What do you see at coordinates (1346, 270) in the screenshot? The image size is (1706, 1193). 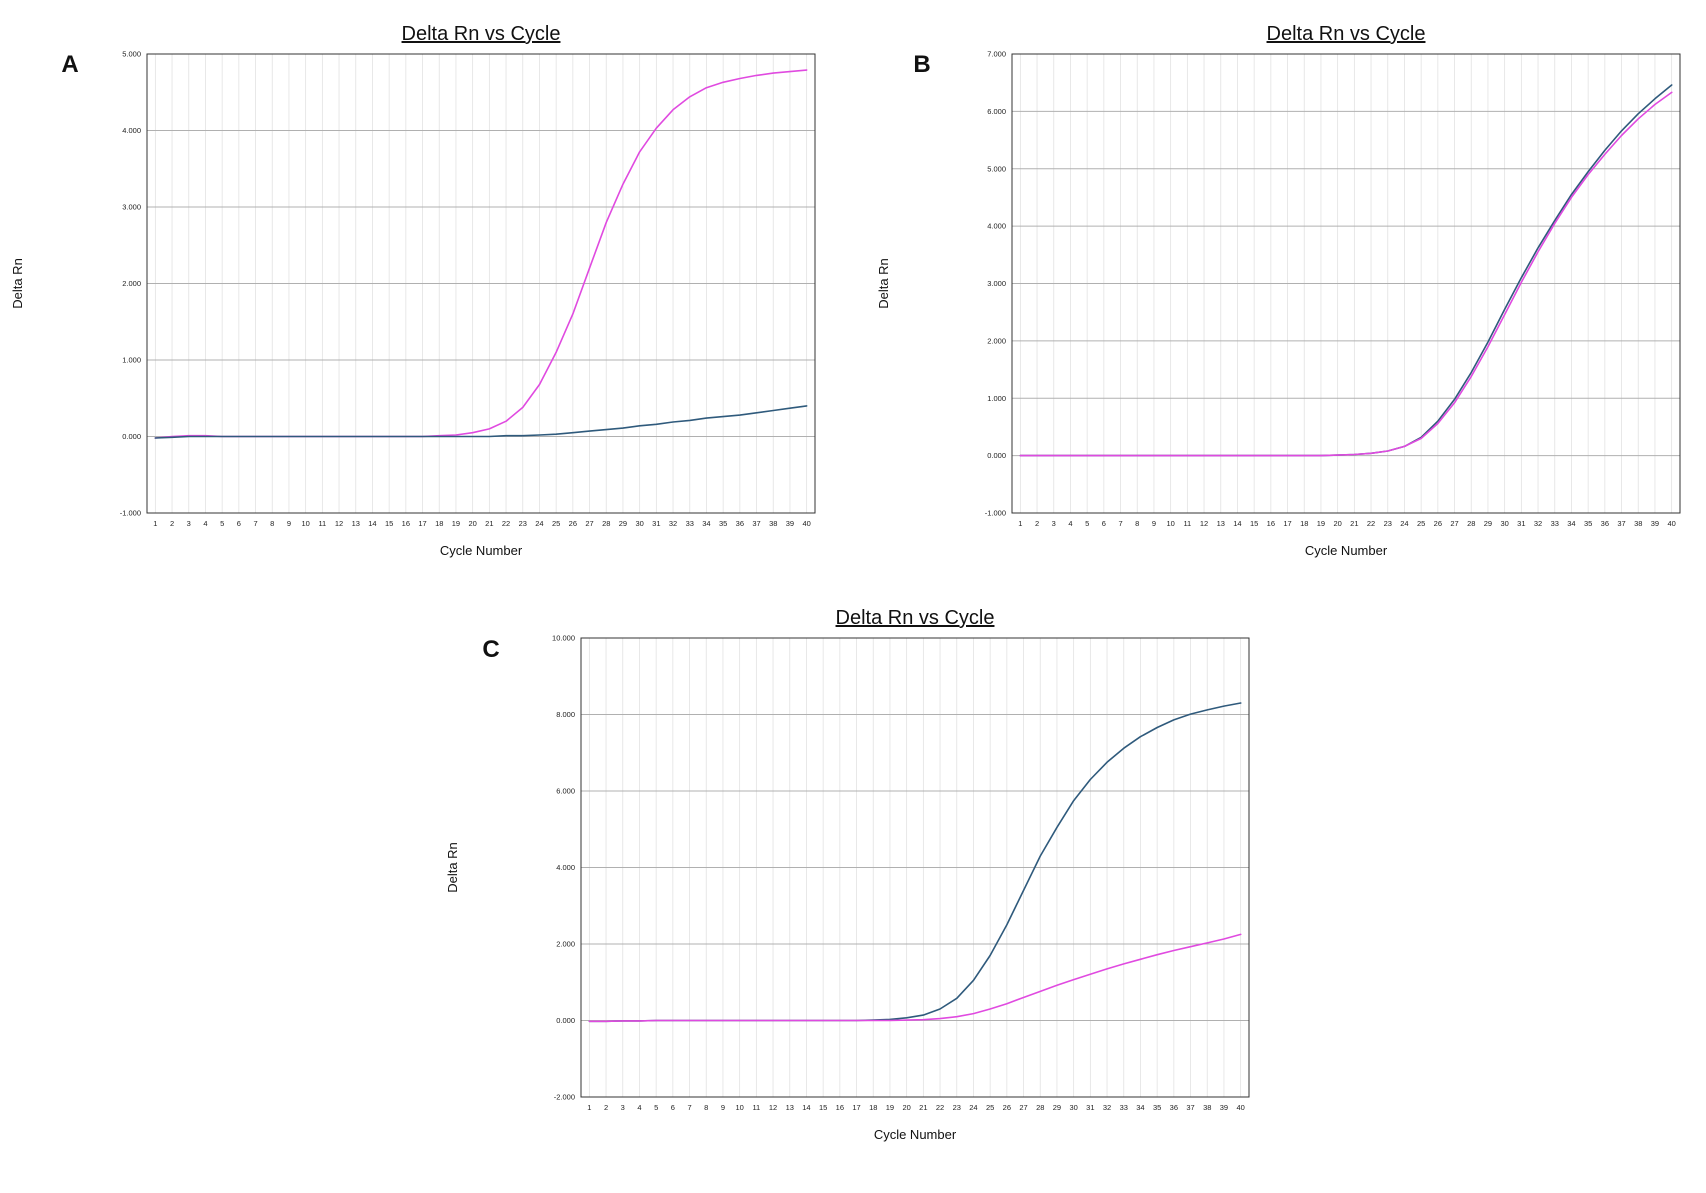 I see `series-line-blue` at bounding box center [1346, 270].